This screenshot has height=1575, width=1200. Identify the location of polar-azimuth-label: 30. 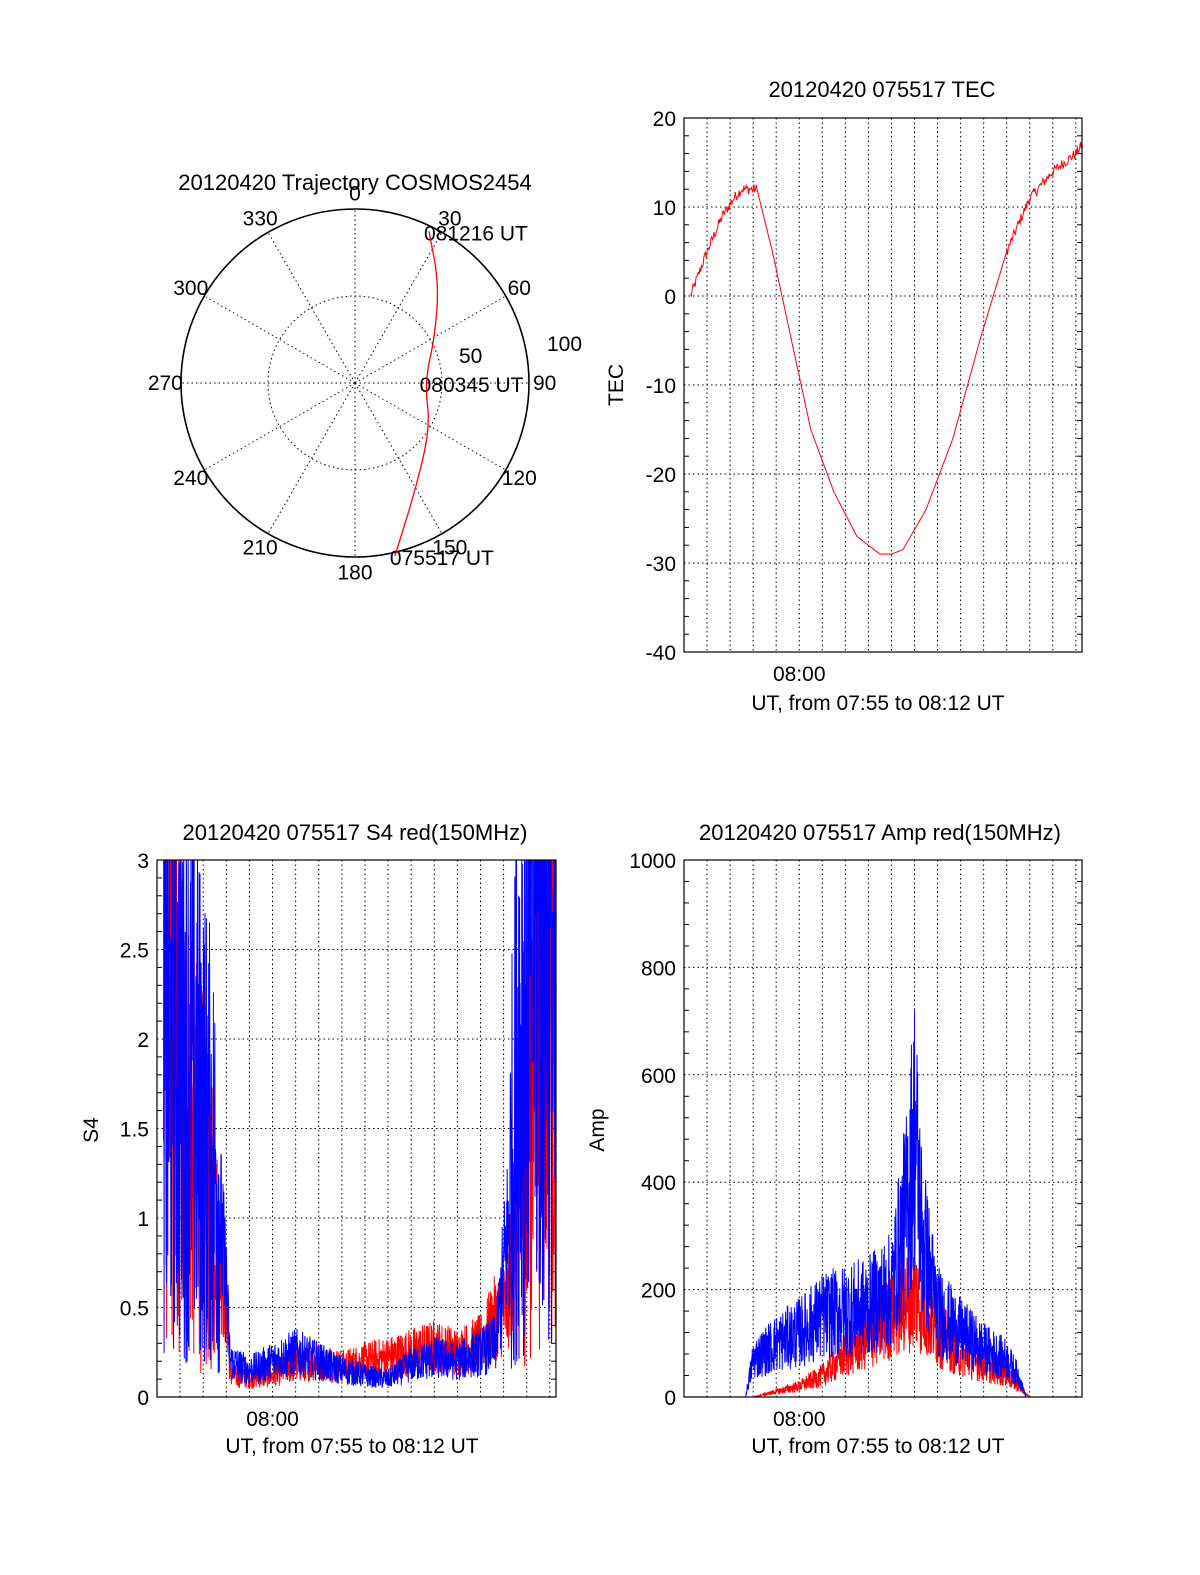
(449, 219).